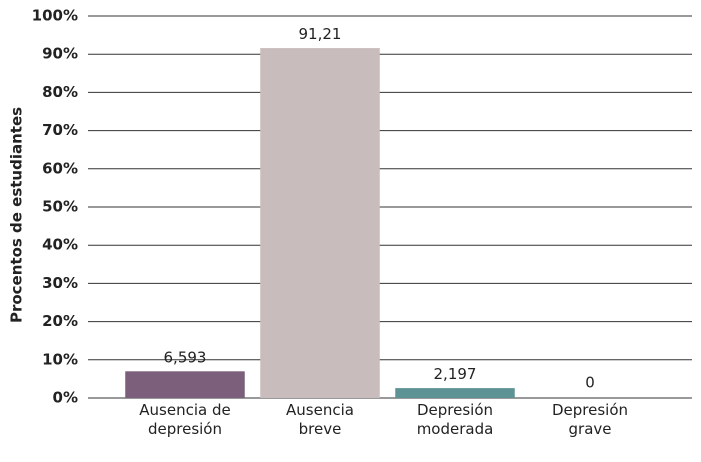  Describe the element at coordinates (60, 207) in the screenshot. I see `y-tick-label: 50%` at that location.